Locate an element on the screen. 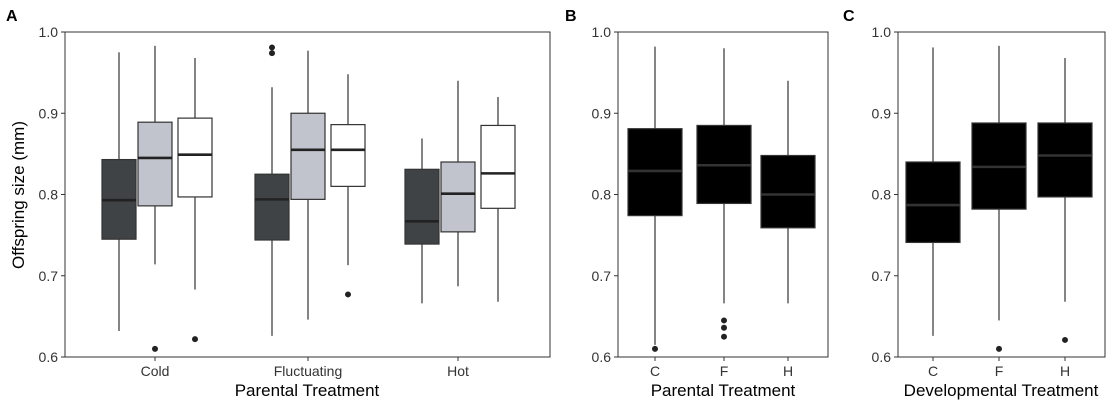  x-ticks-a: Cold Fluctuating Hot is located at coordinates (305, 368).